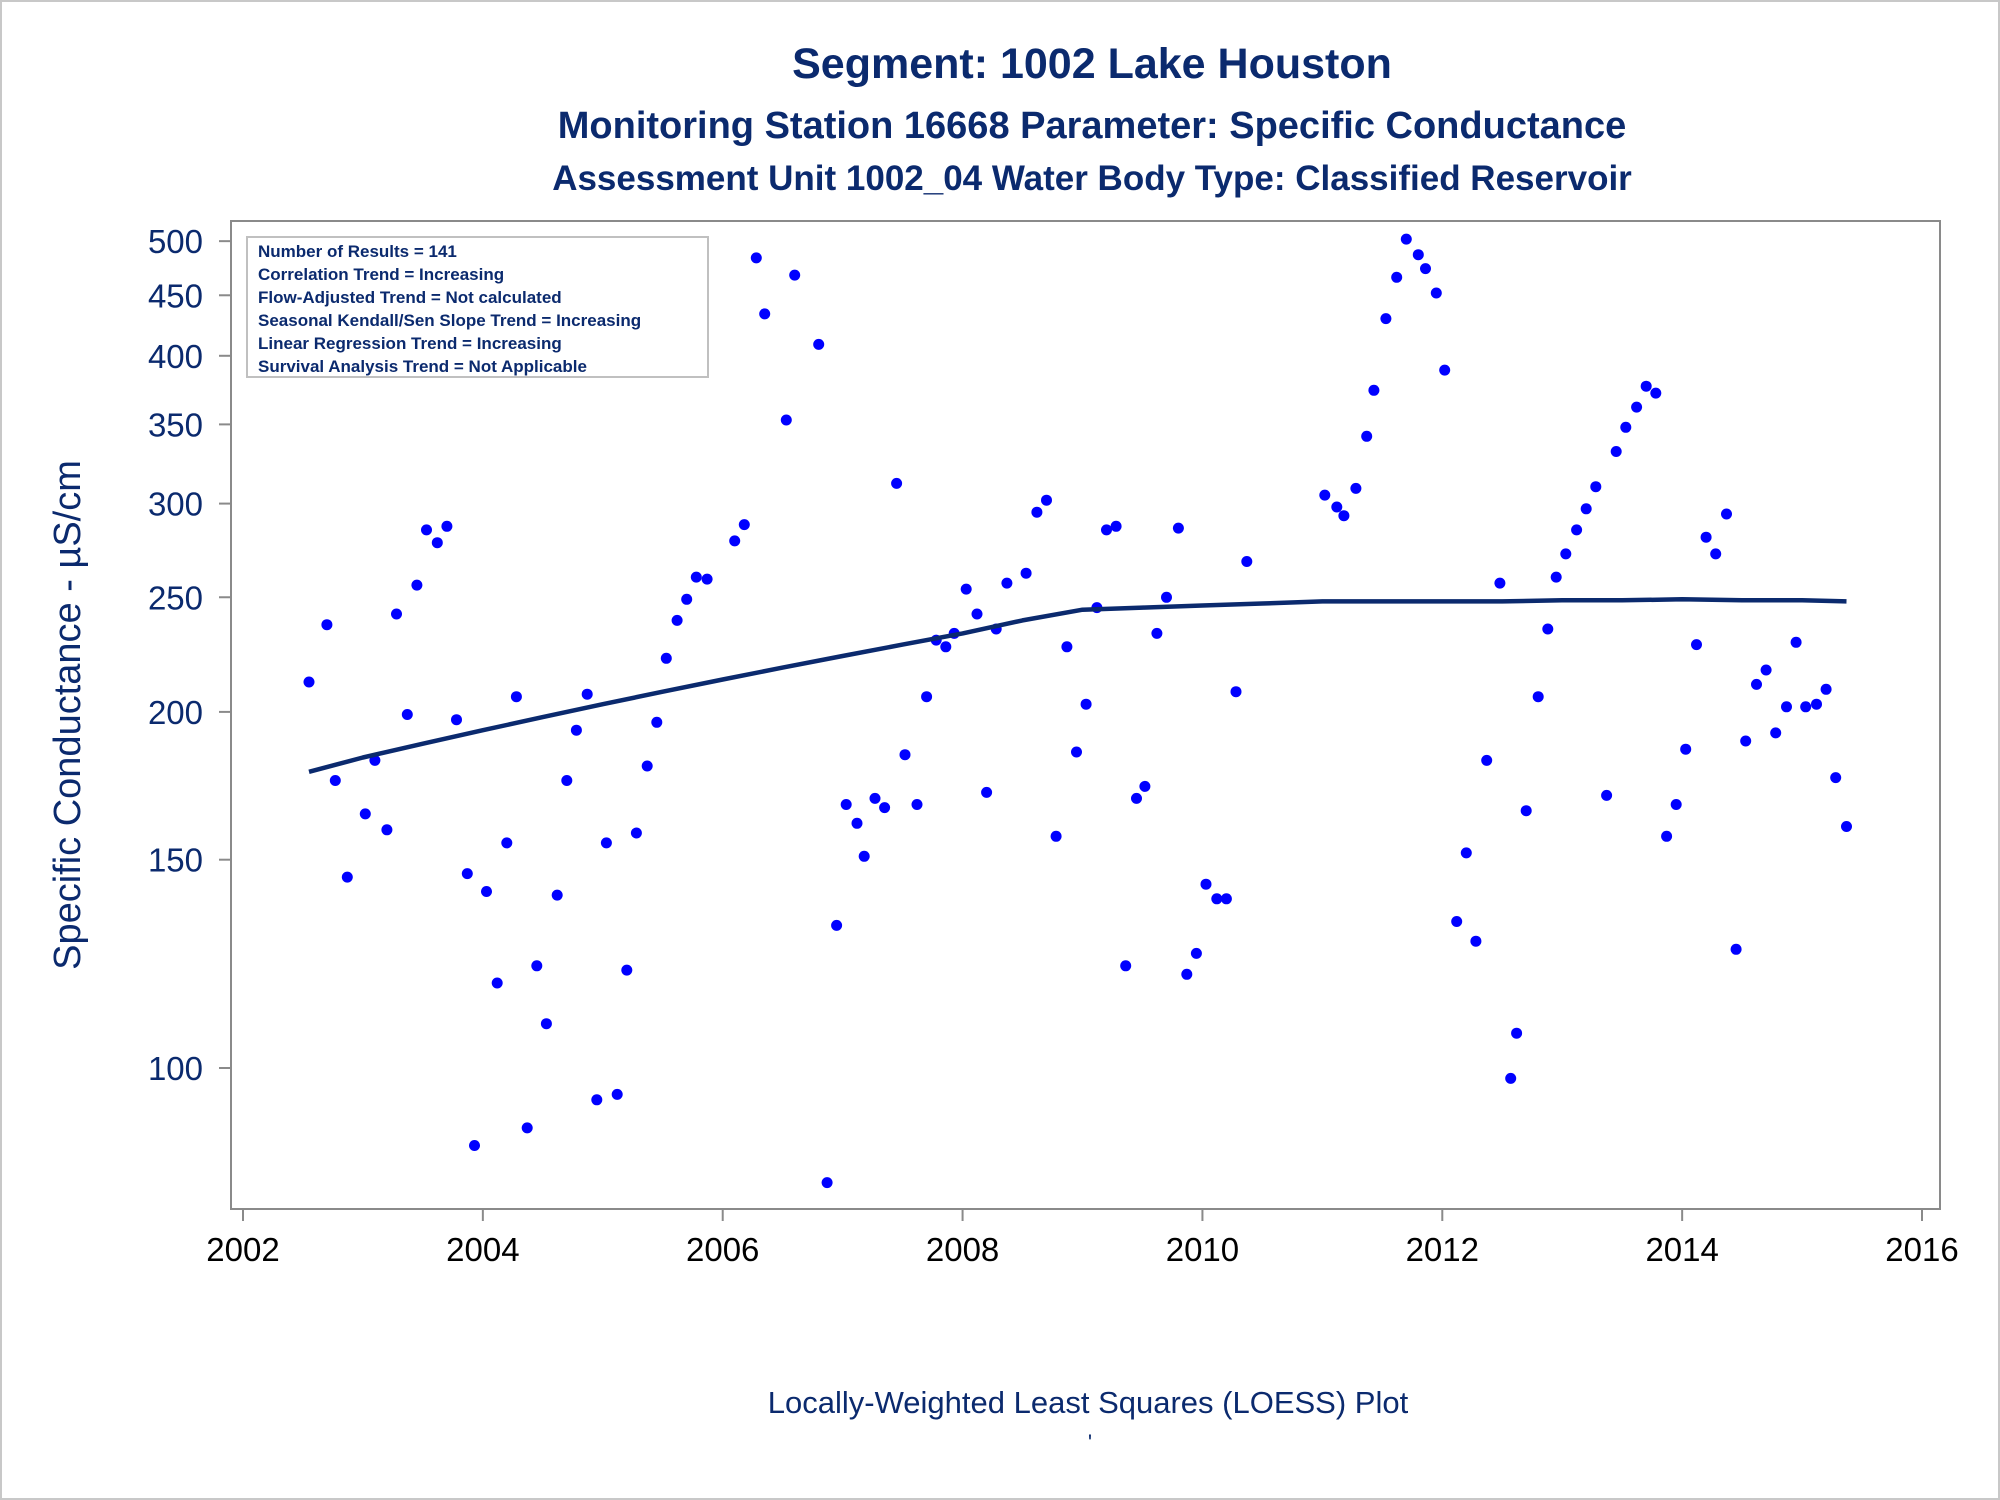 This screenshot has width=2000, height=1500. What do you see at coordinates (1077, 685) in the screenshot?
I see `loess-curve-group` at bounding box center [1077, 685].